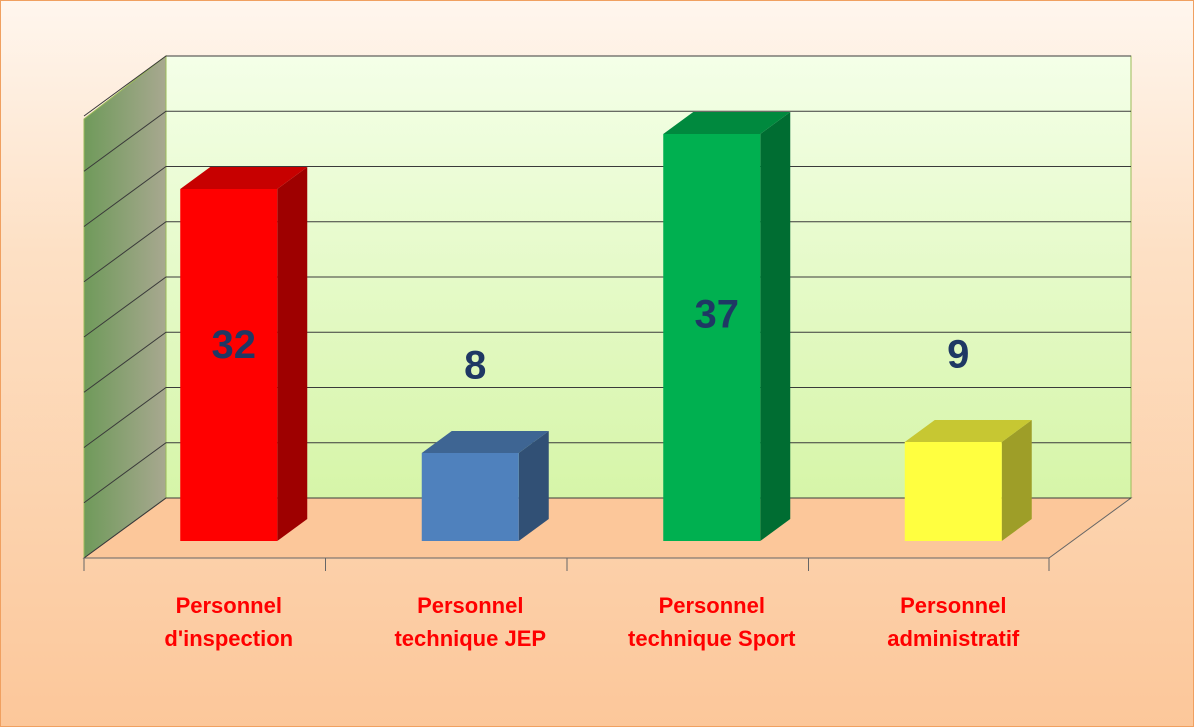 The width and height of the screenshot is (1194, 727). I want to click on x-tick-label: Personnel d'inspection, so click(229, 622).